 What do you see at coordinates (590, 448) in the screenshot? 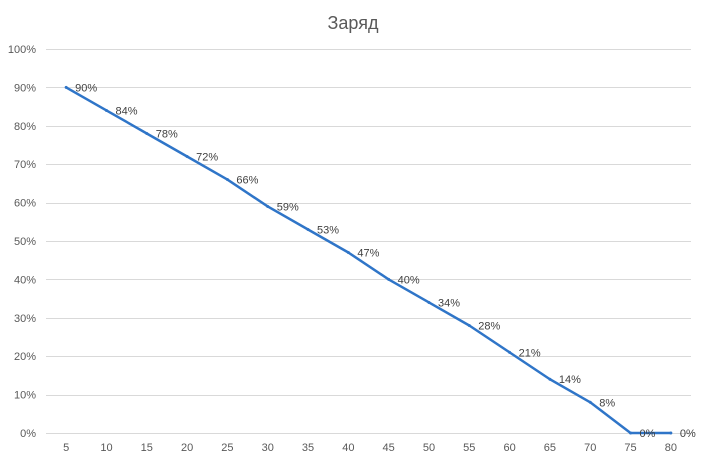
I see `x-tick-label: 70` at bounding box center [590, 448].